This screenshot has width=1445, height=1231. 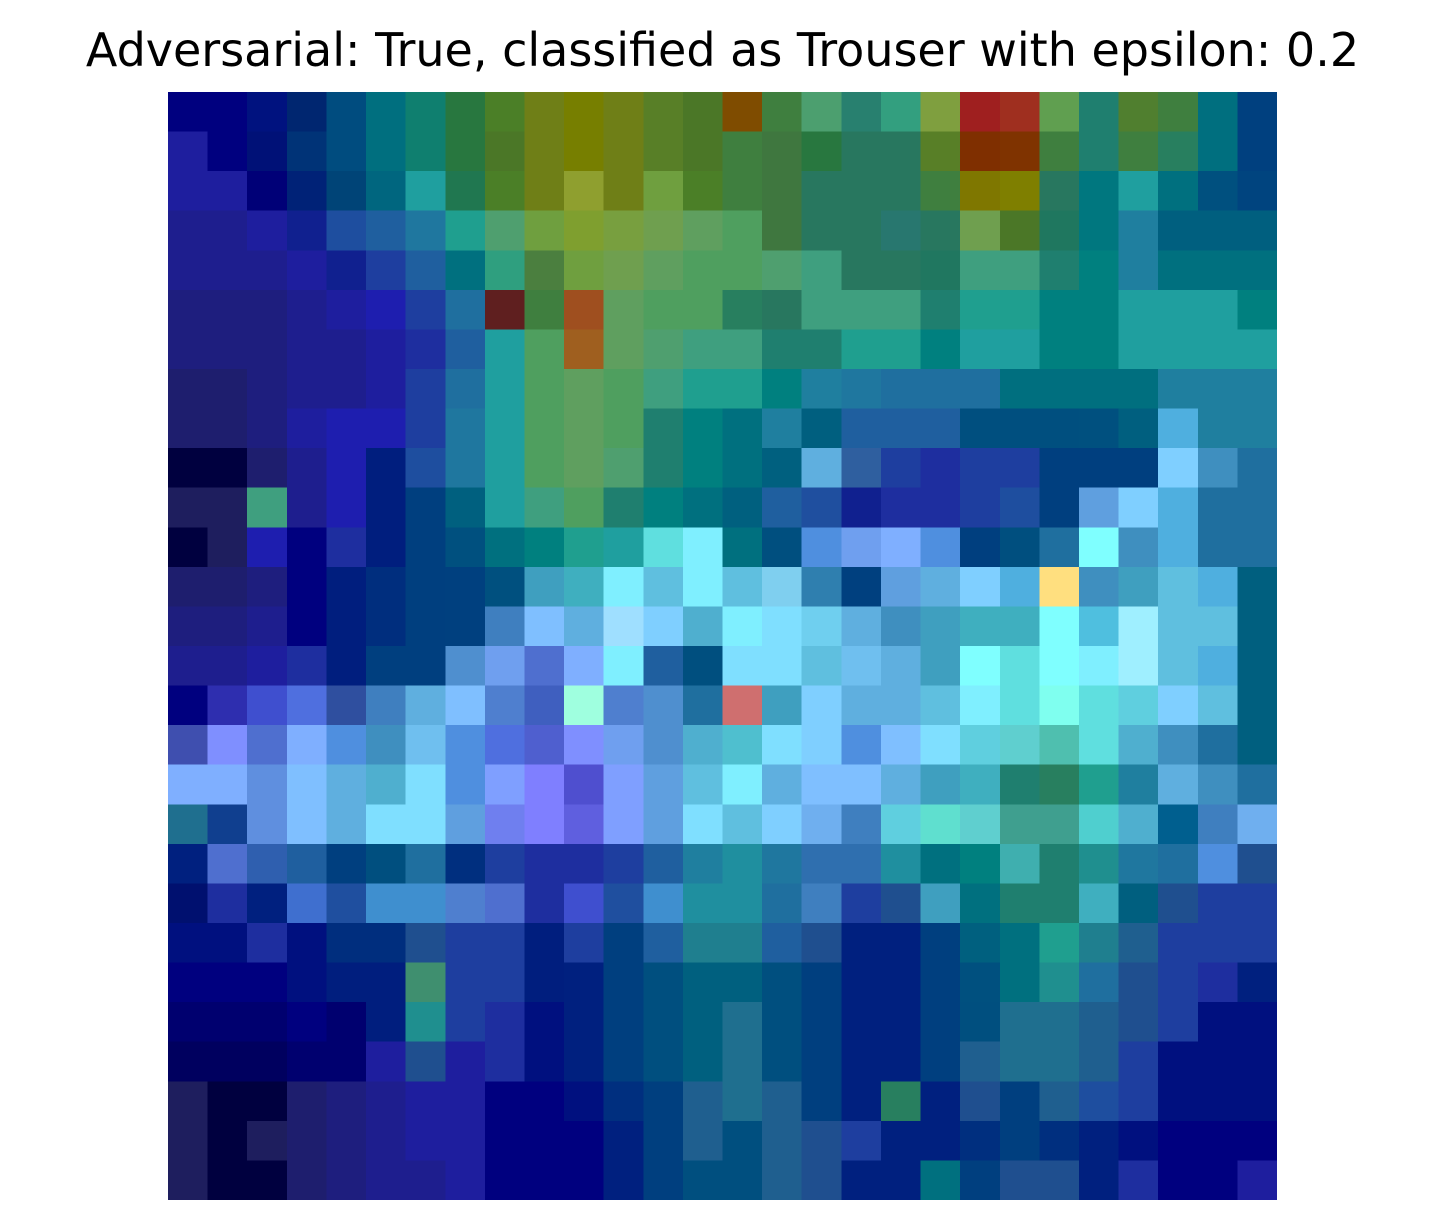 What do you see at coordinates (1178, 310) in the screenshot?
I see `heatmap-cell-r5-c25` at bounding box center [1178, 310].